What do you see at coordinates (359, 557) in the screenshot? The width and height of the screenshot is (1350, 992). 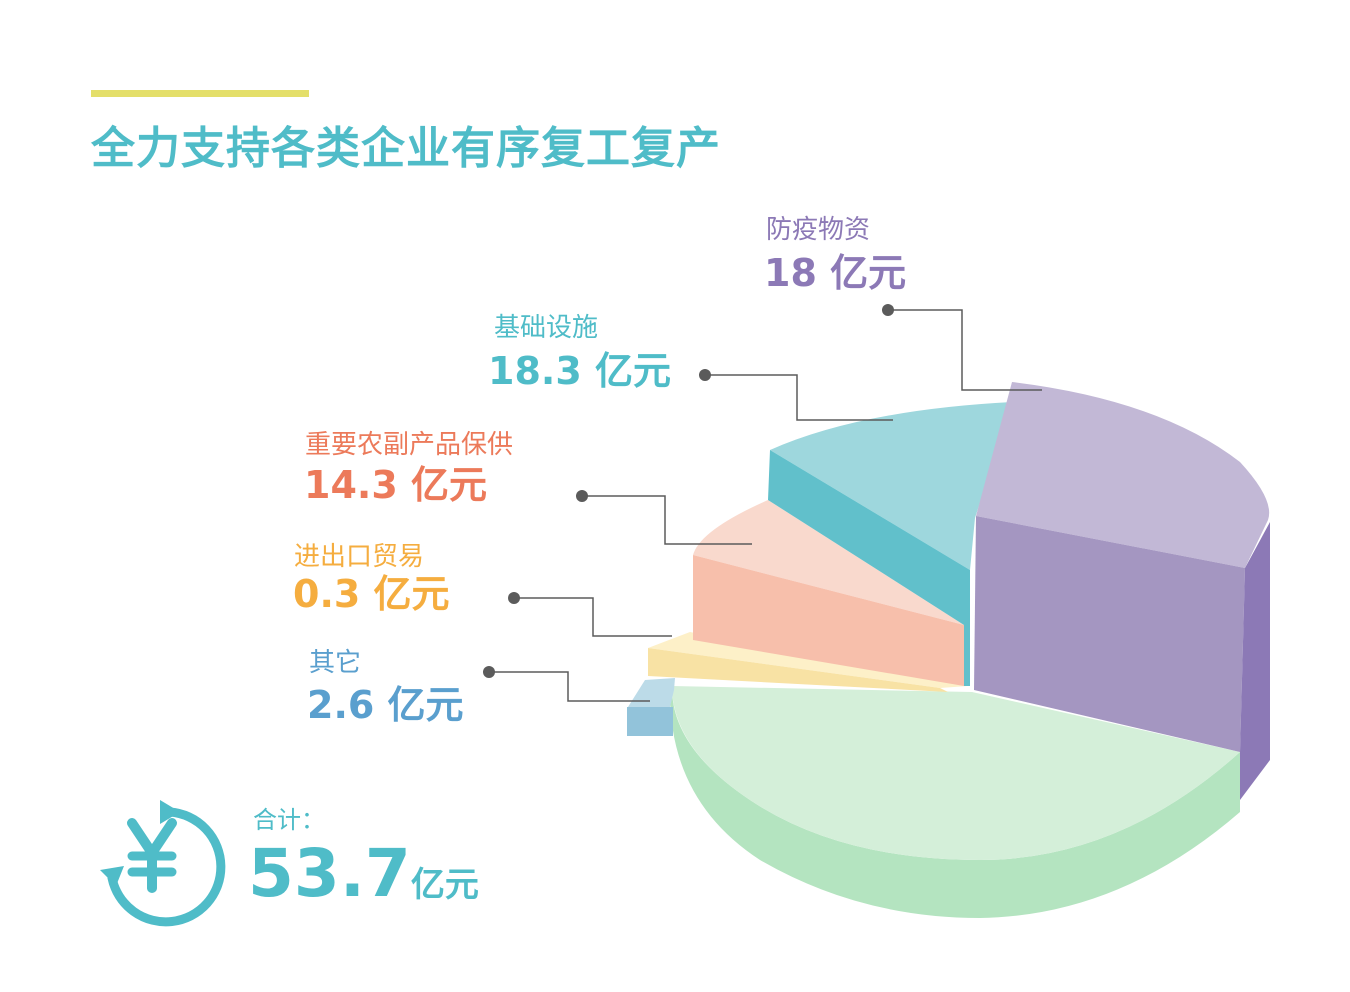 I see `slice-label-name: 进出口贸易` at bounding box center [359, 557].